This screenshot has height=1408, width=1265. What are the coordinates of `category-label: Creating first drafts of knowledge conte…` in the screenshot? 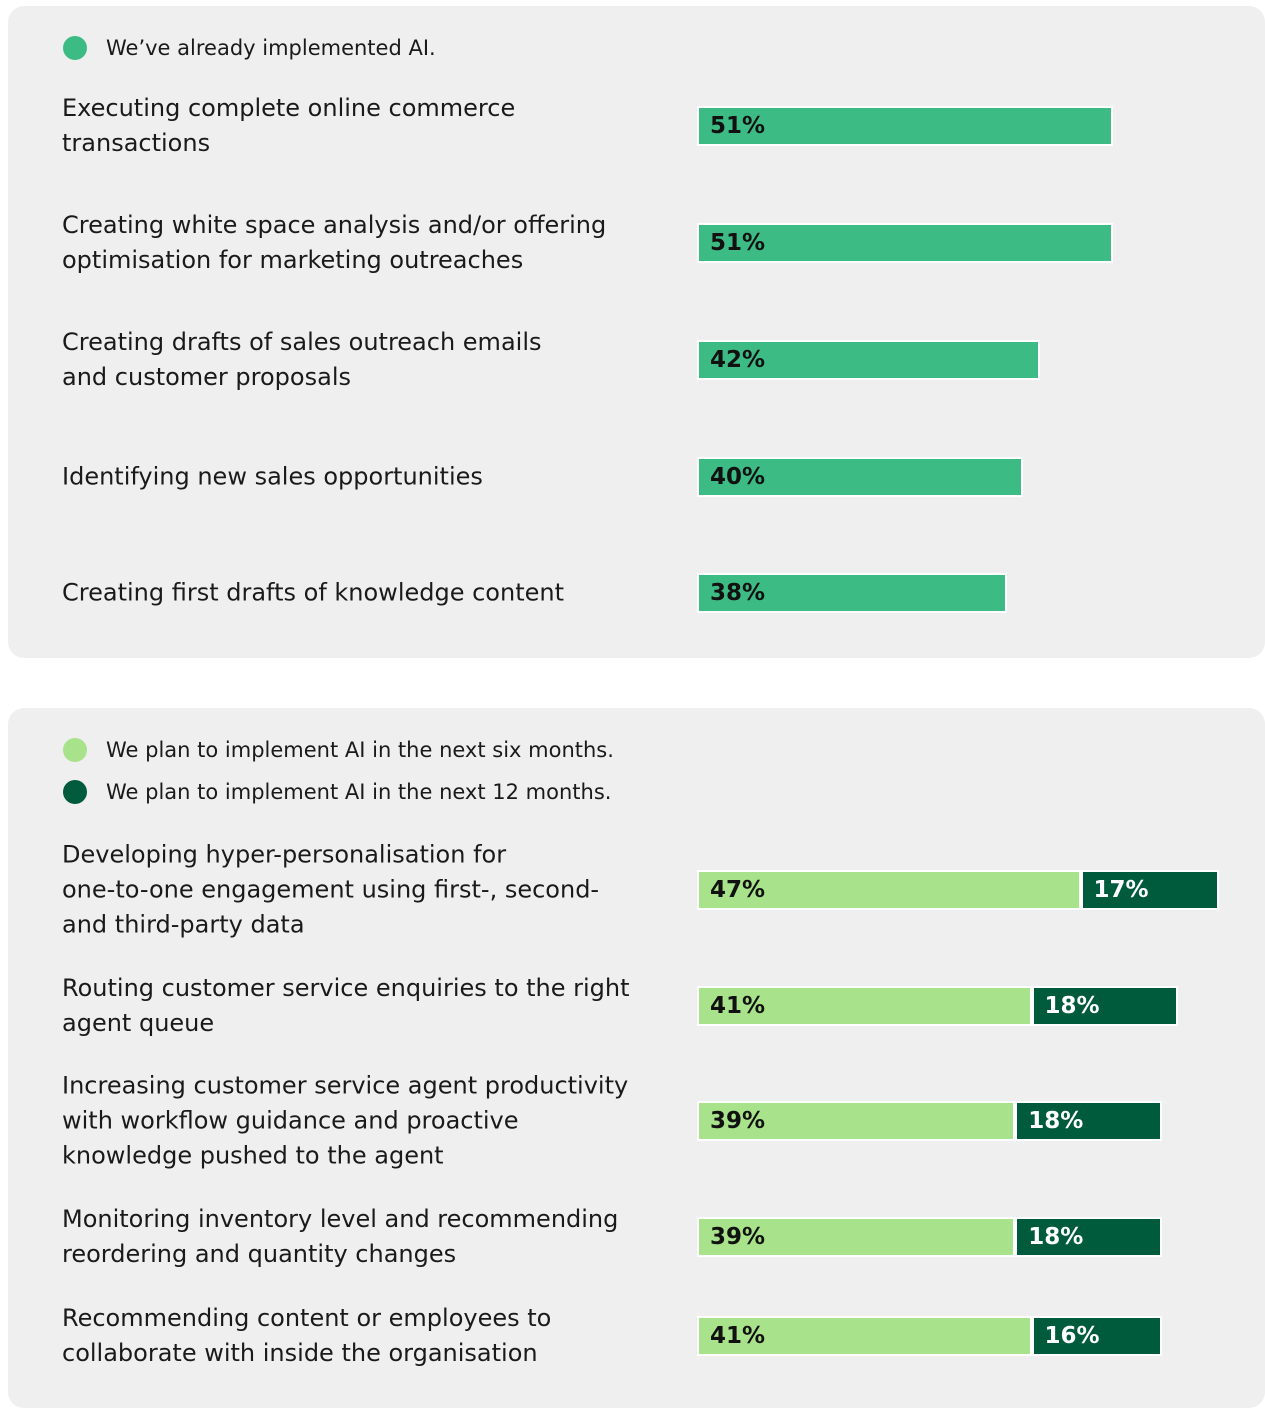 It's located at (313, 592).